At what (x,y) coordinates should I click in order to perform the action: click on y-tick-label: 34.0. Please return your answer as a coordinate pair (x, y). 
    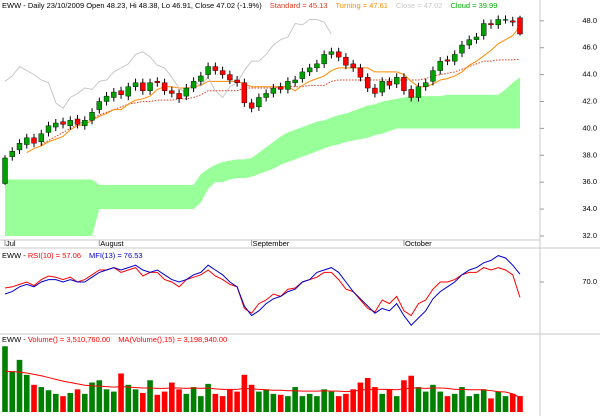
    Looking at the image, I should click on (589, 208).